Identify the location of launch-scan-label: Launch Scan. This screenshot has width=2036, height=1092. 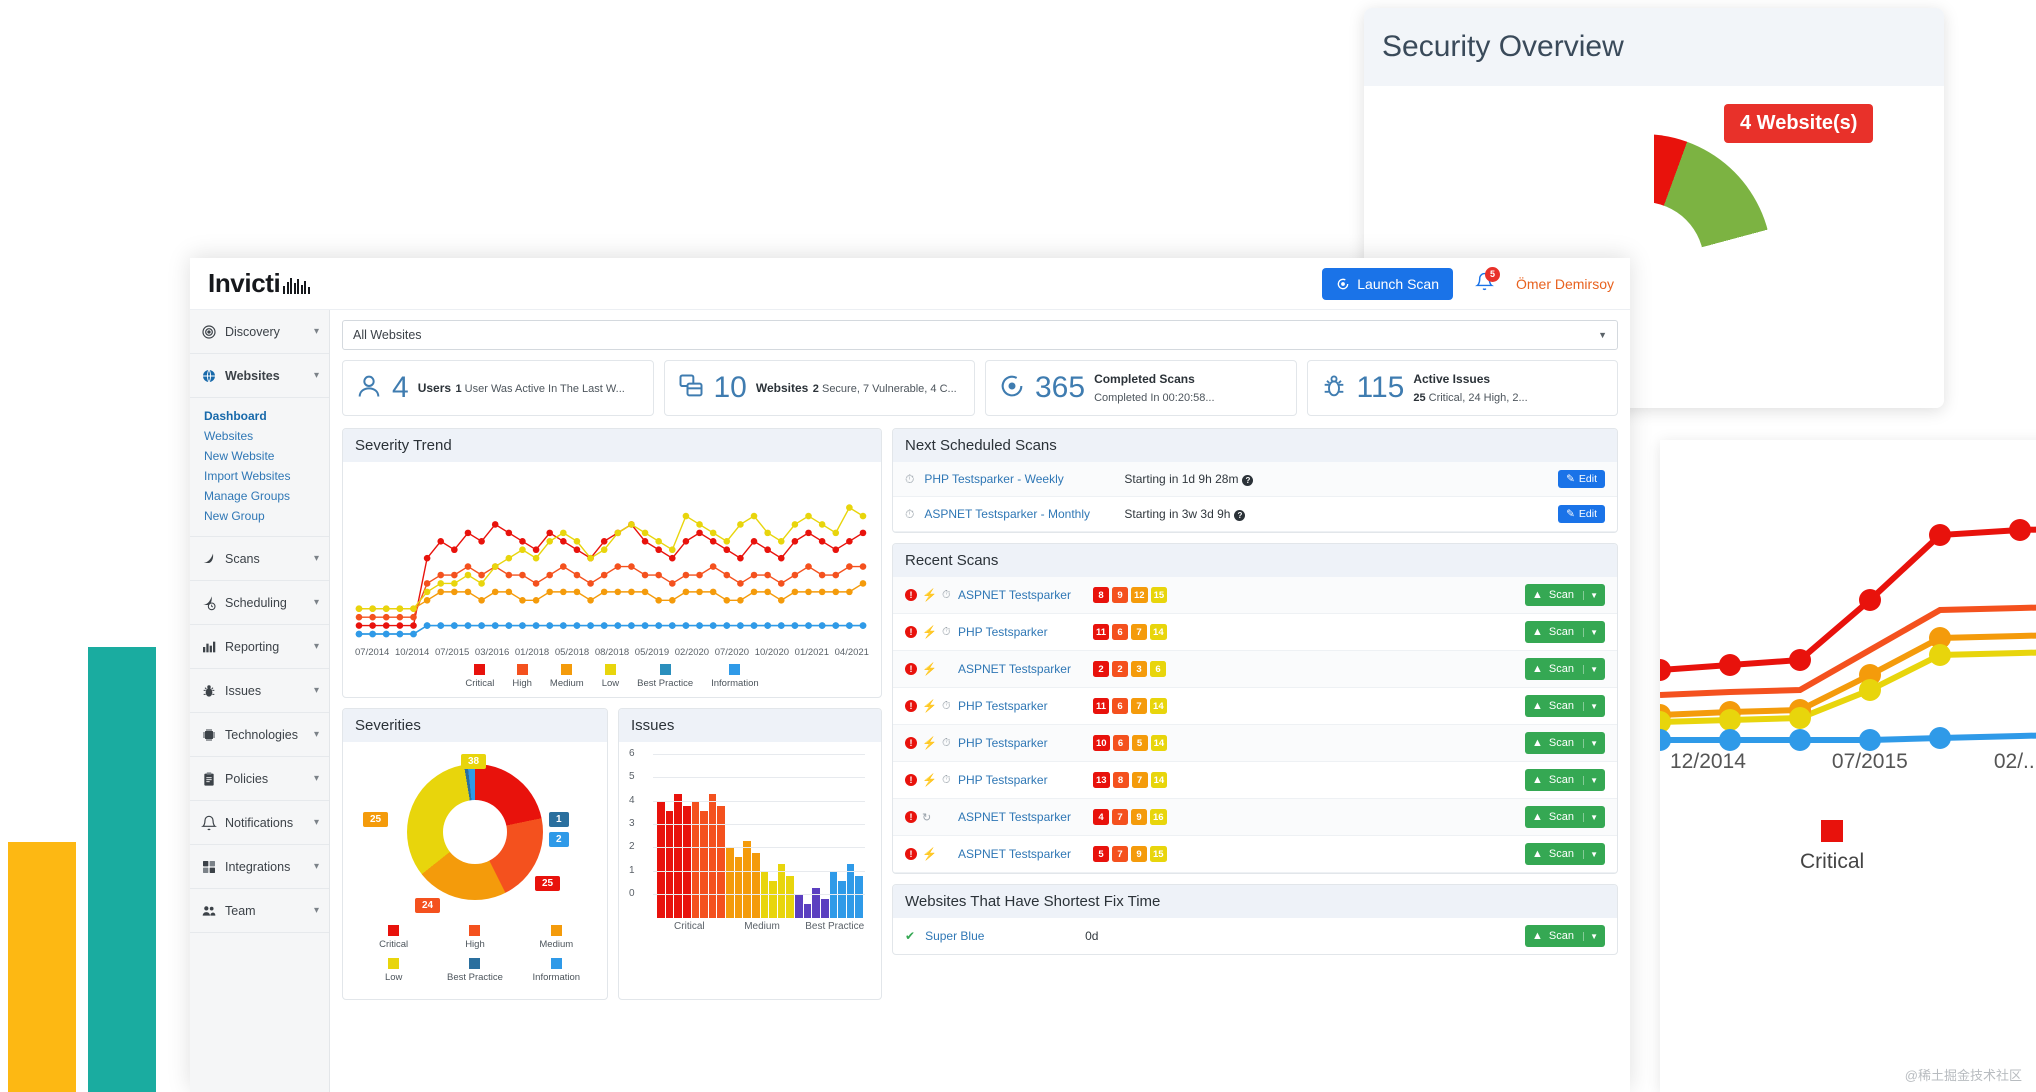
(1398, 283).